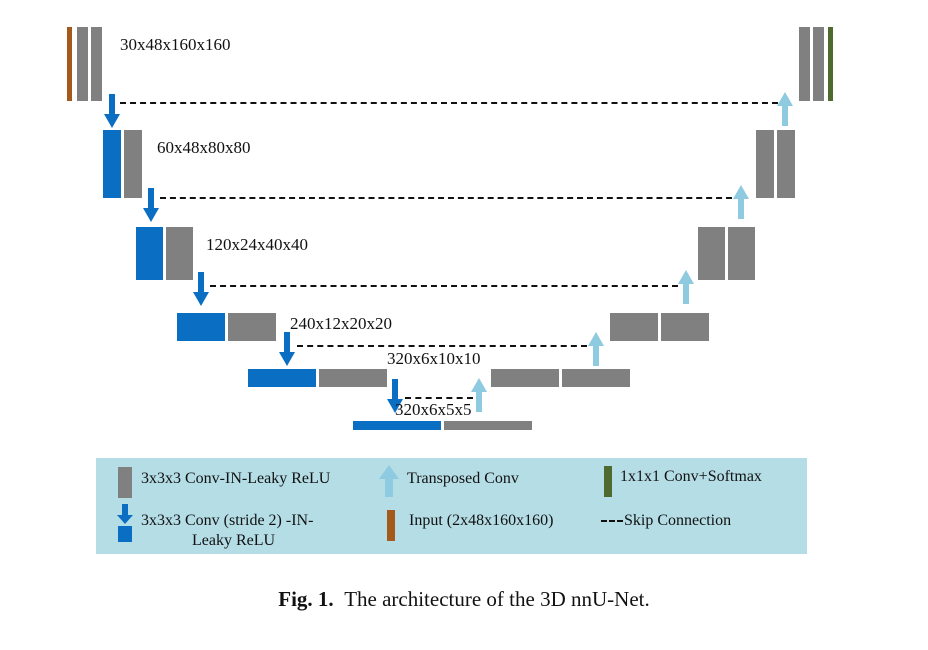 This screenshot has width=928, height=650. Describe the element at coordinates (691, 476) in the screenshot. I see `legend-softmax-label: 1x1x1 Conv+Softmax` at that location.